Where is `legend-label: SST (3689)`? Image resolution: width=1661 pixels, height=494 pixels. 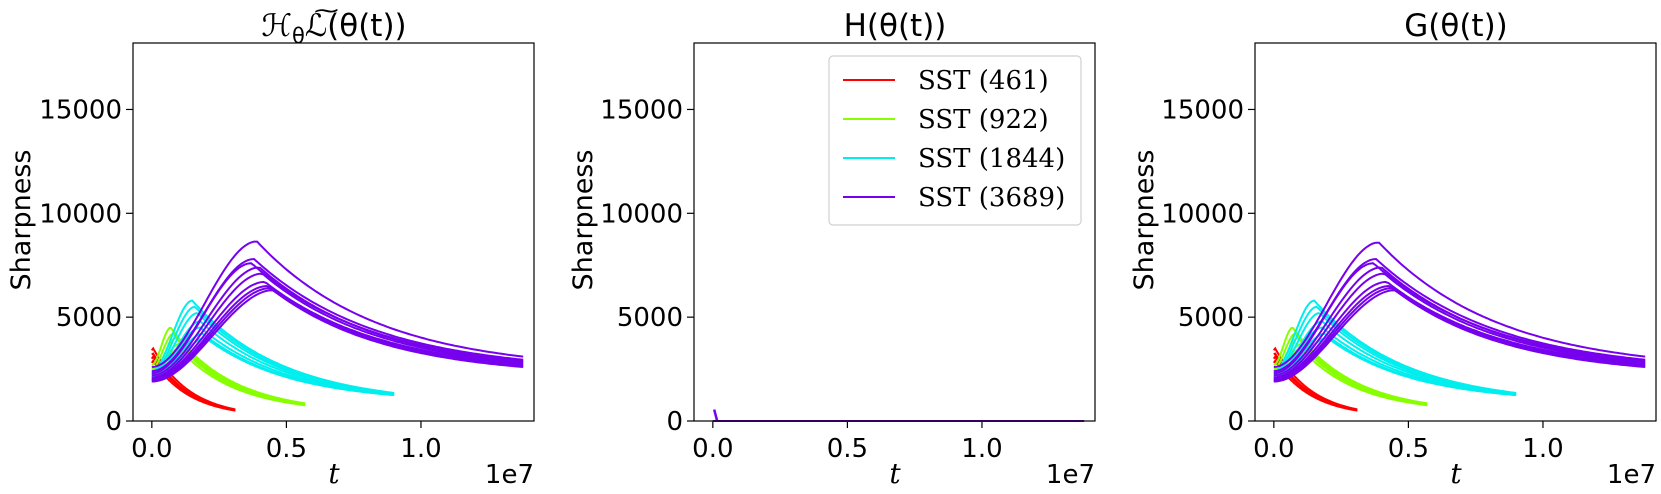
legend-label: SST (3689) is located at coordinates (991, 198).